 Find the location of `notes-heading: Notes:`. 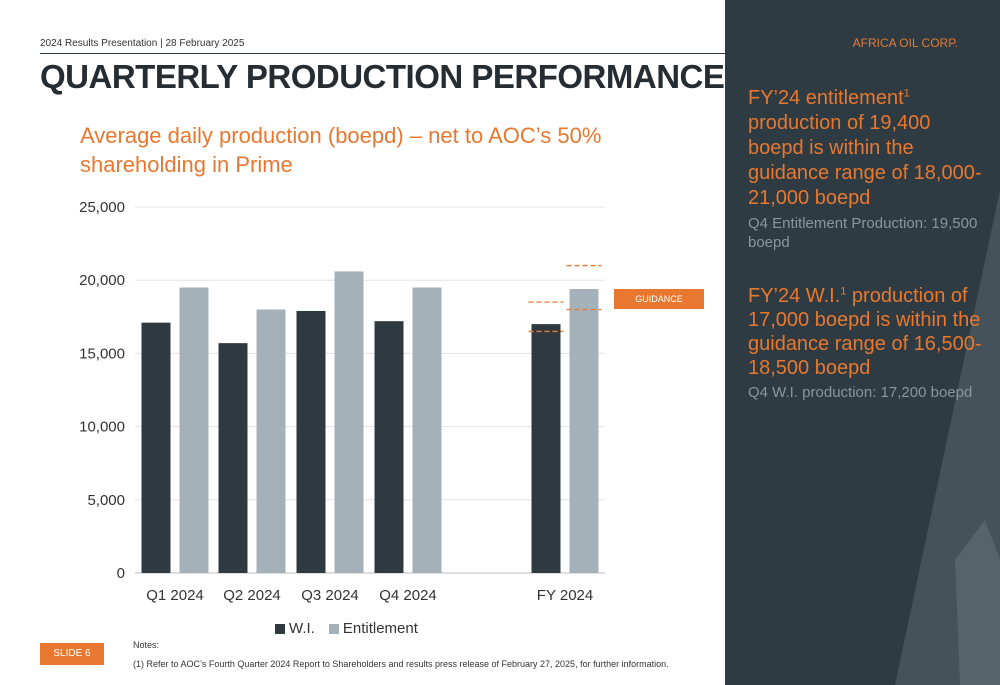

notes-heading: Notes: is located at coordinates (146, 645).